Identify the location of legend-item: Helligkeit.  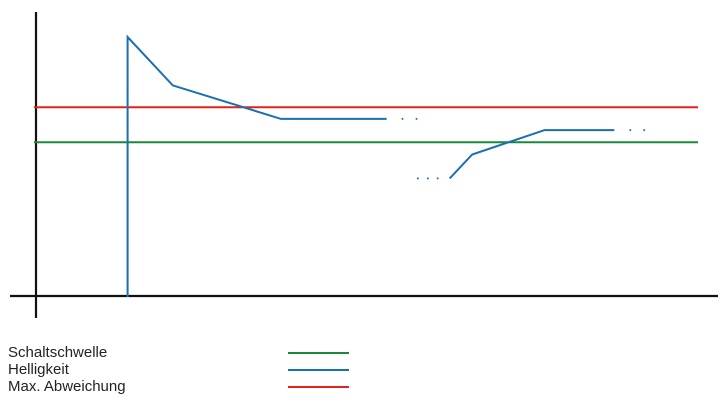
(188, 369).